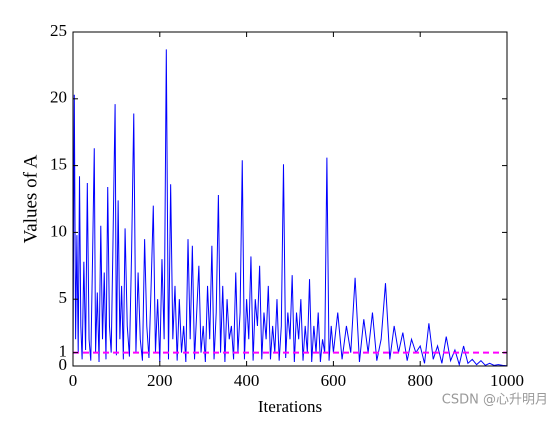 This screenshot has width=560, height=425. Describe the element at coordinates (334, 380) in the screenshot. I see `x-tick-label: 600` at that location.